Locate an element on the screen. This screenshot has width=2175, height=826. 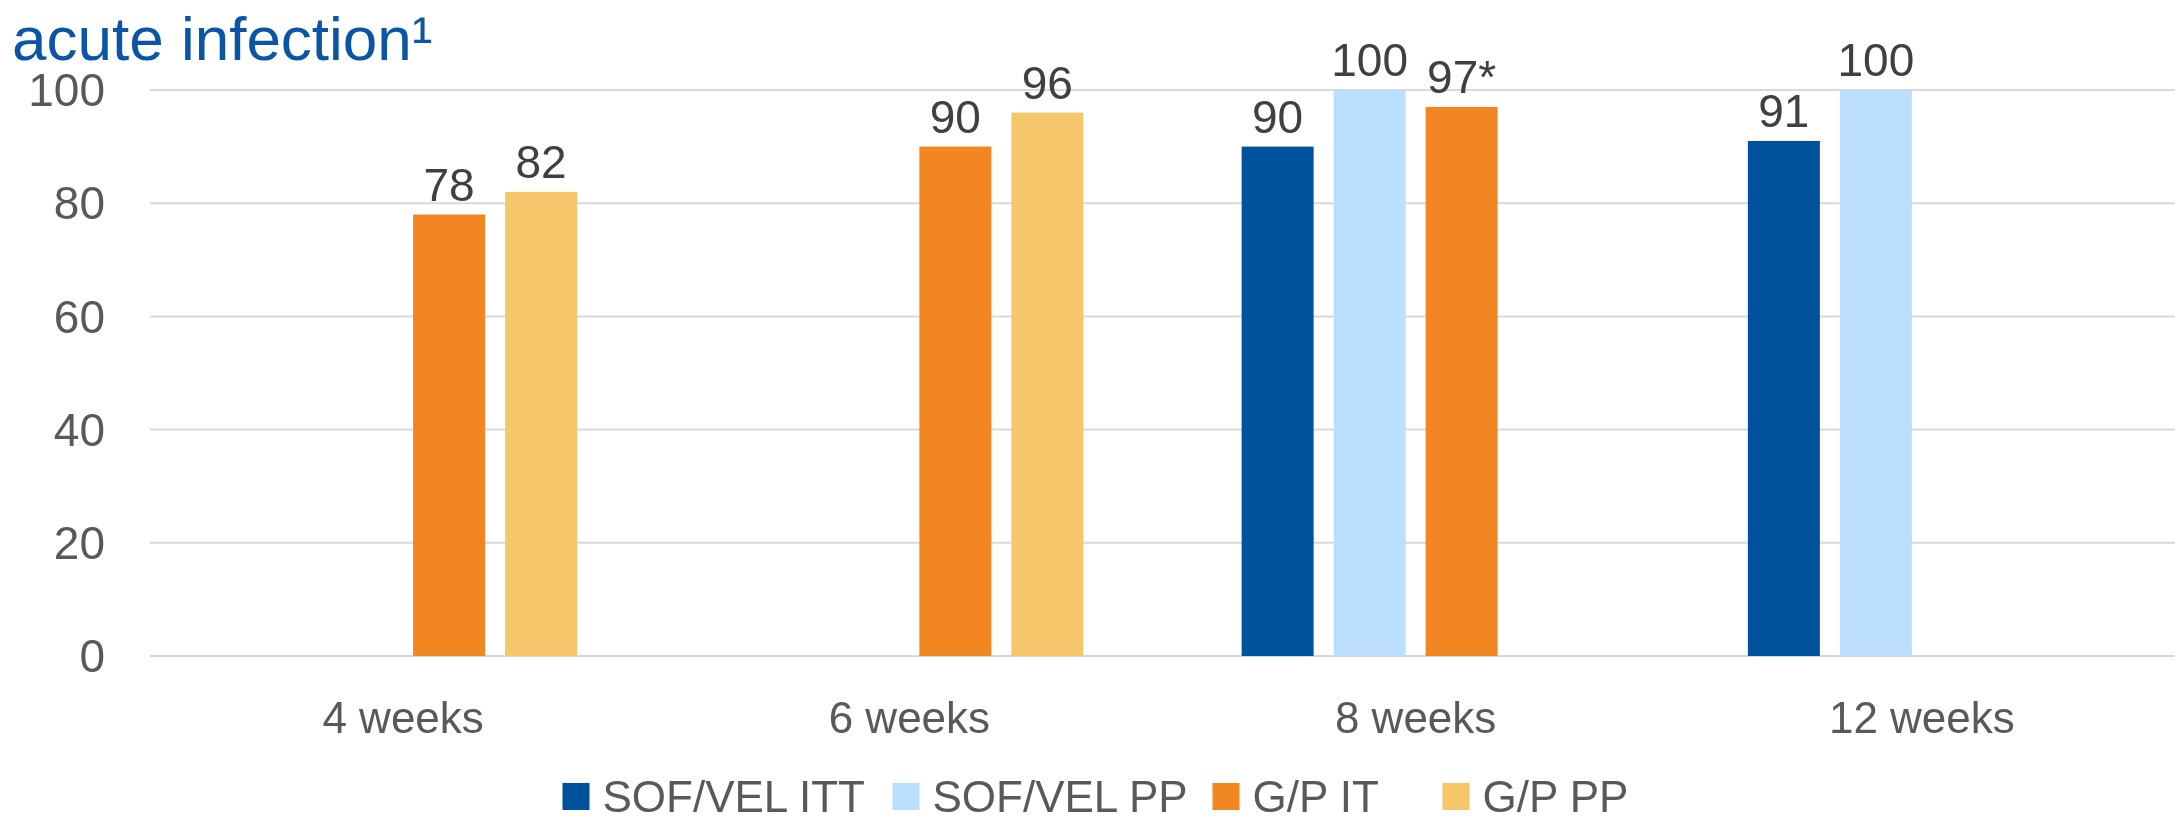
data-label: 91 is located at coordinates (1784, 110).